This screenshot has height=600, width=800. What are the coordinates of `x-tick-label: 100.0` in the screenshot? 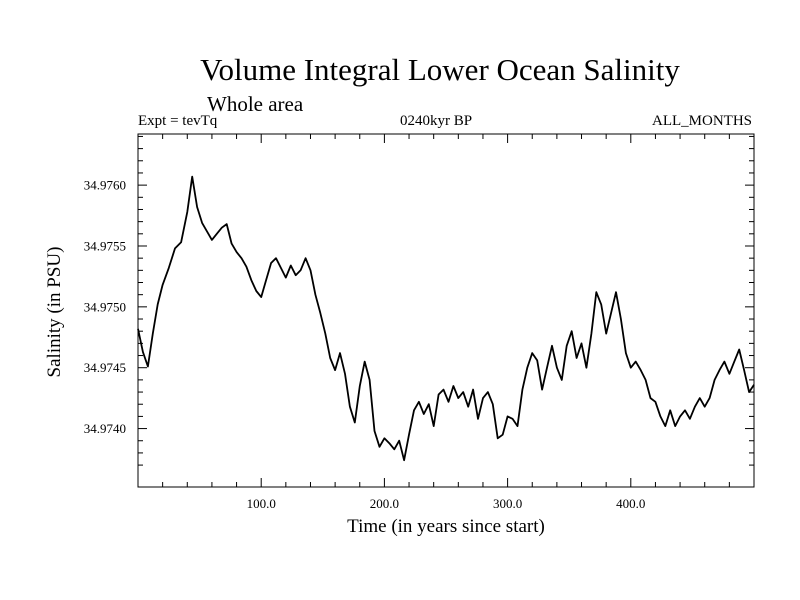 It's located at (261, 503).